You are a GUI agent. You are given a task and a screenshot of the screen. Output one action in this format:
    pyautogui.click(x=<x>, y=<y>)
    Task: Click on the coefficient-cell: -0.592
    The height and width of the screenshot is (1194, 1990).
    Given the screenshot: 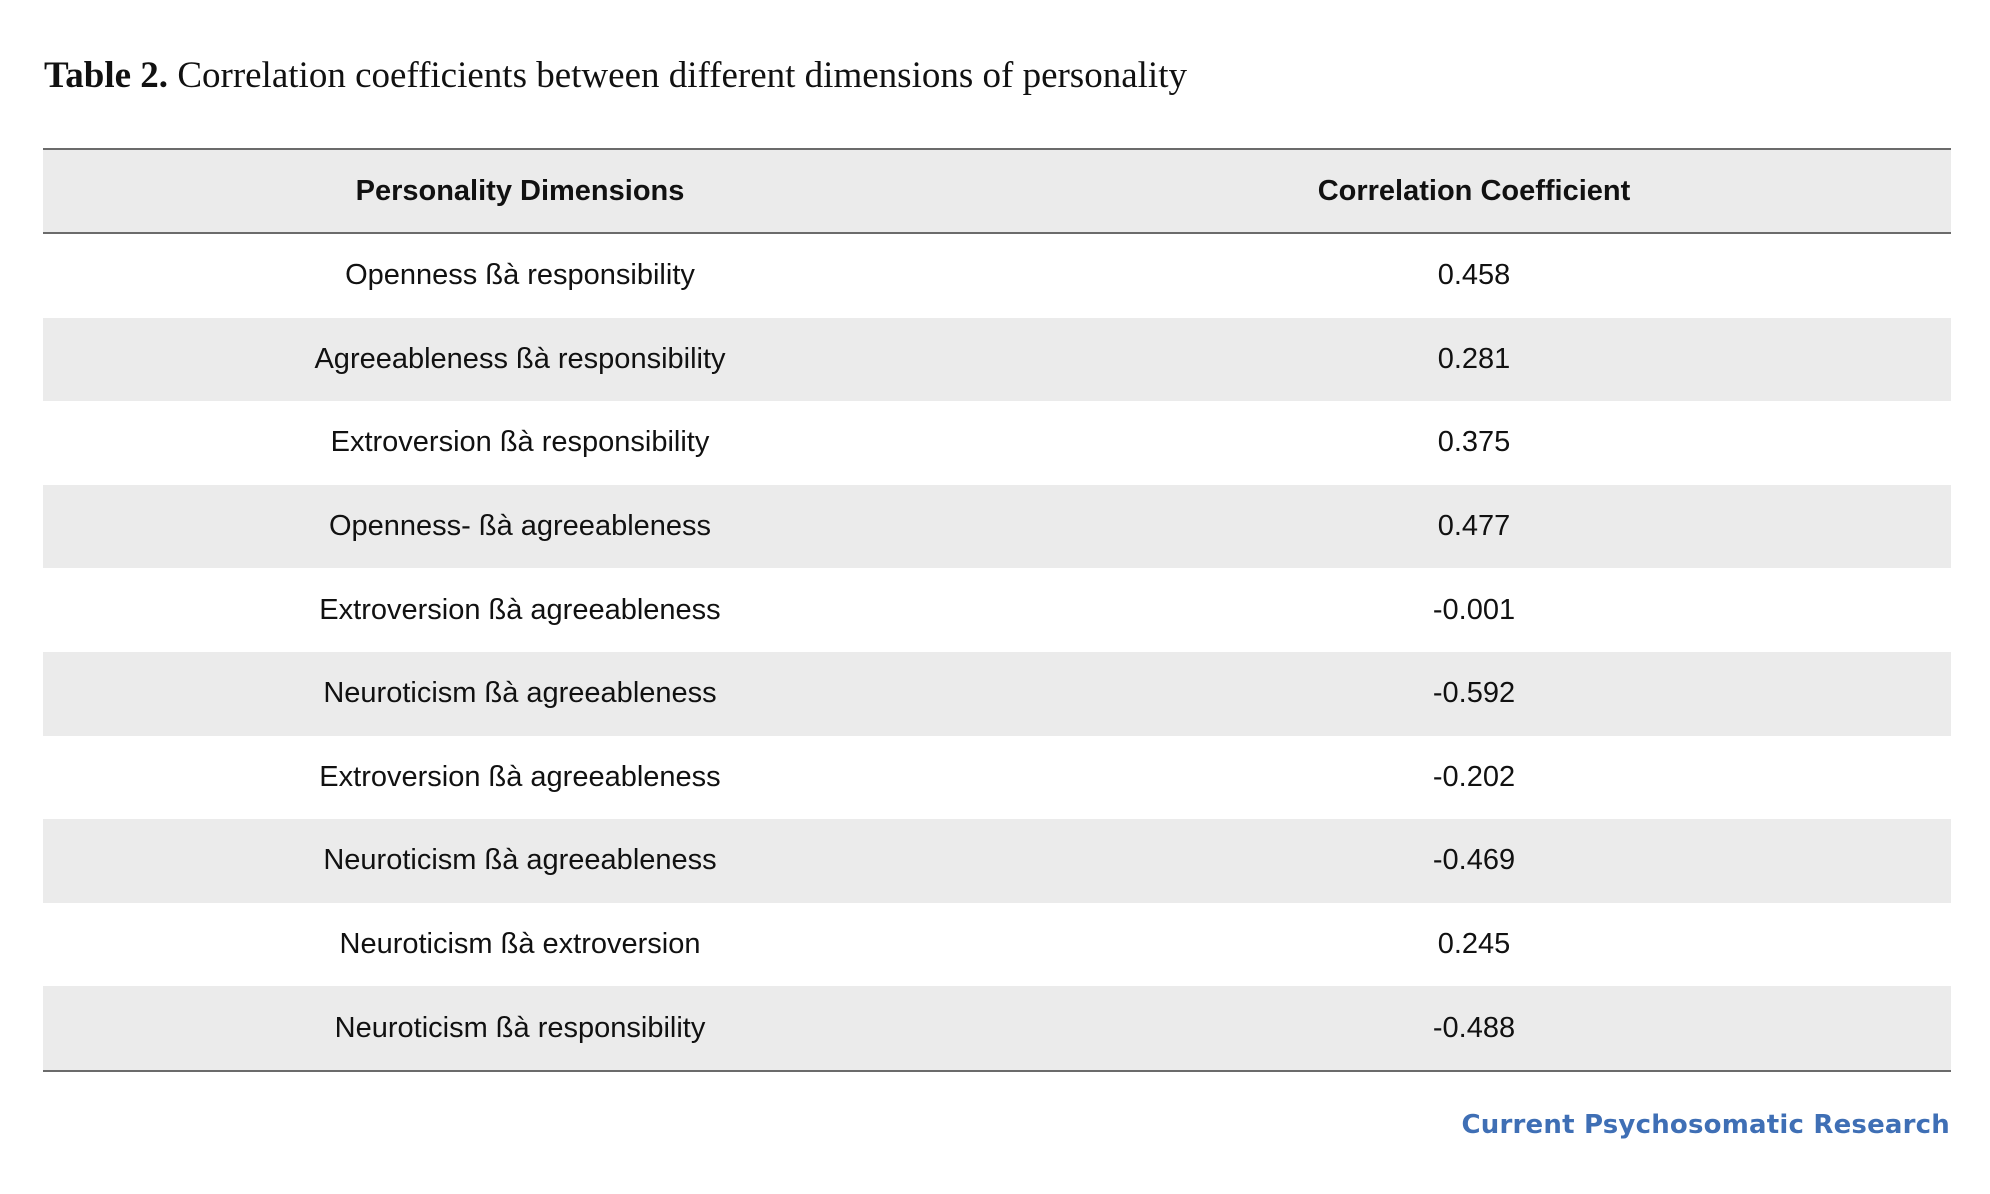 What is the action you would take?
    pyautogui.click(x=1474, y=693)
    